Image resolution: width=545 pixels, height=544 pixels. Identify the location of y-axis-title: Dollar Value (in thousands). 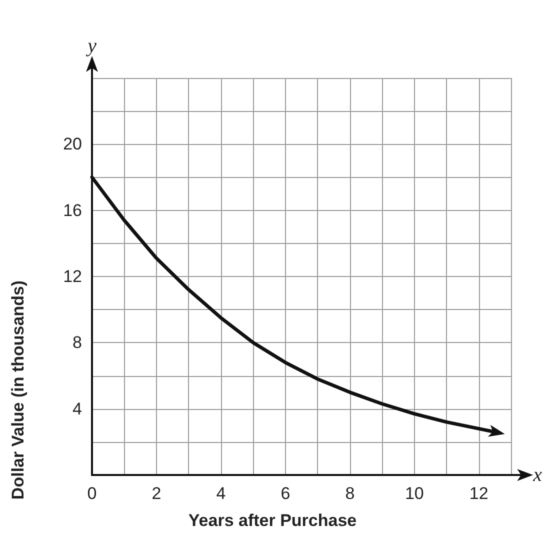
(18, 390).